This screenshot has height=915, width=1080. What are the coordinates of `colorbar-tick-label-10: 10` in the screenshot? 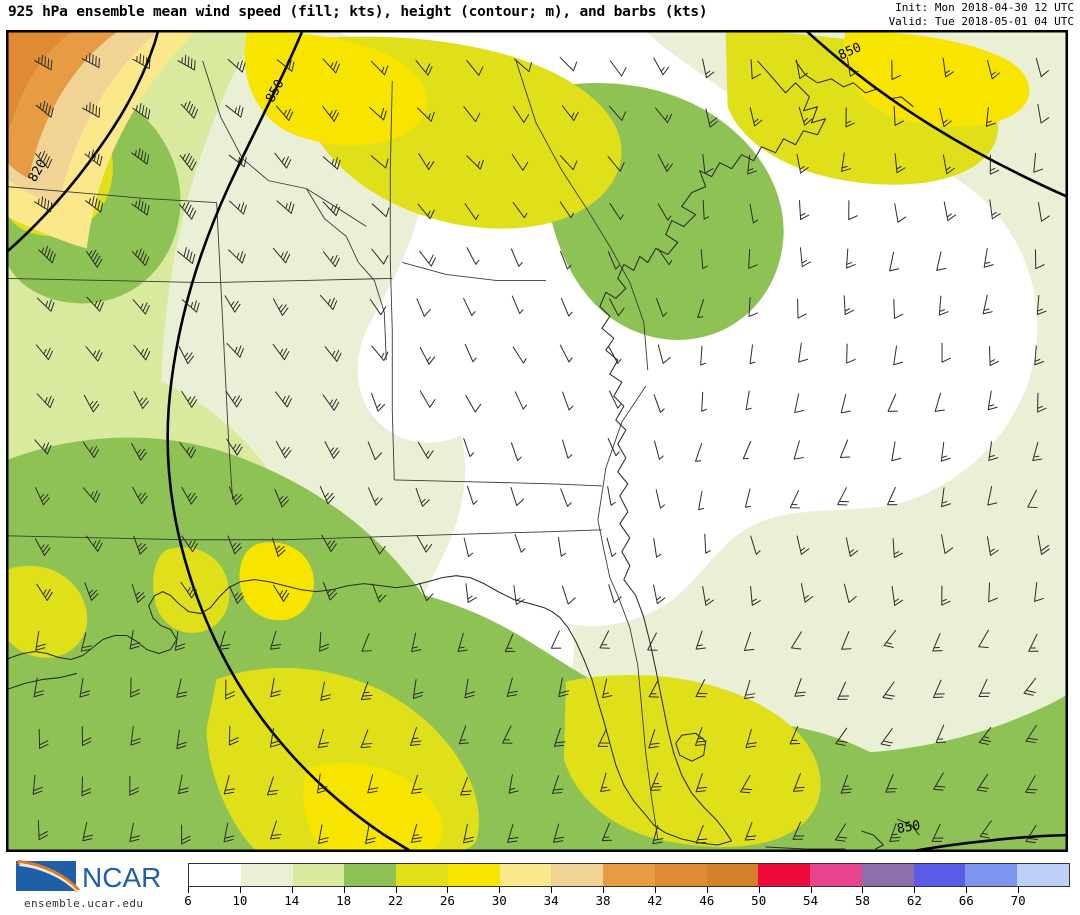 It's located at (240, 900).